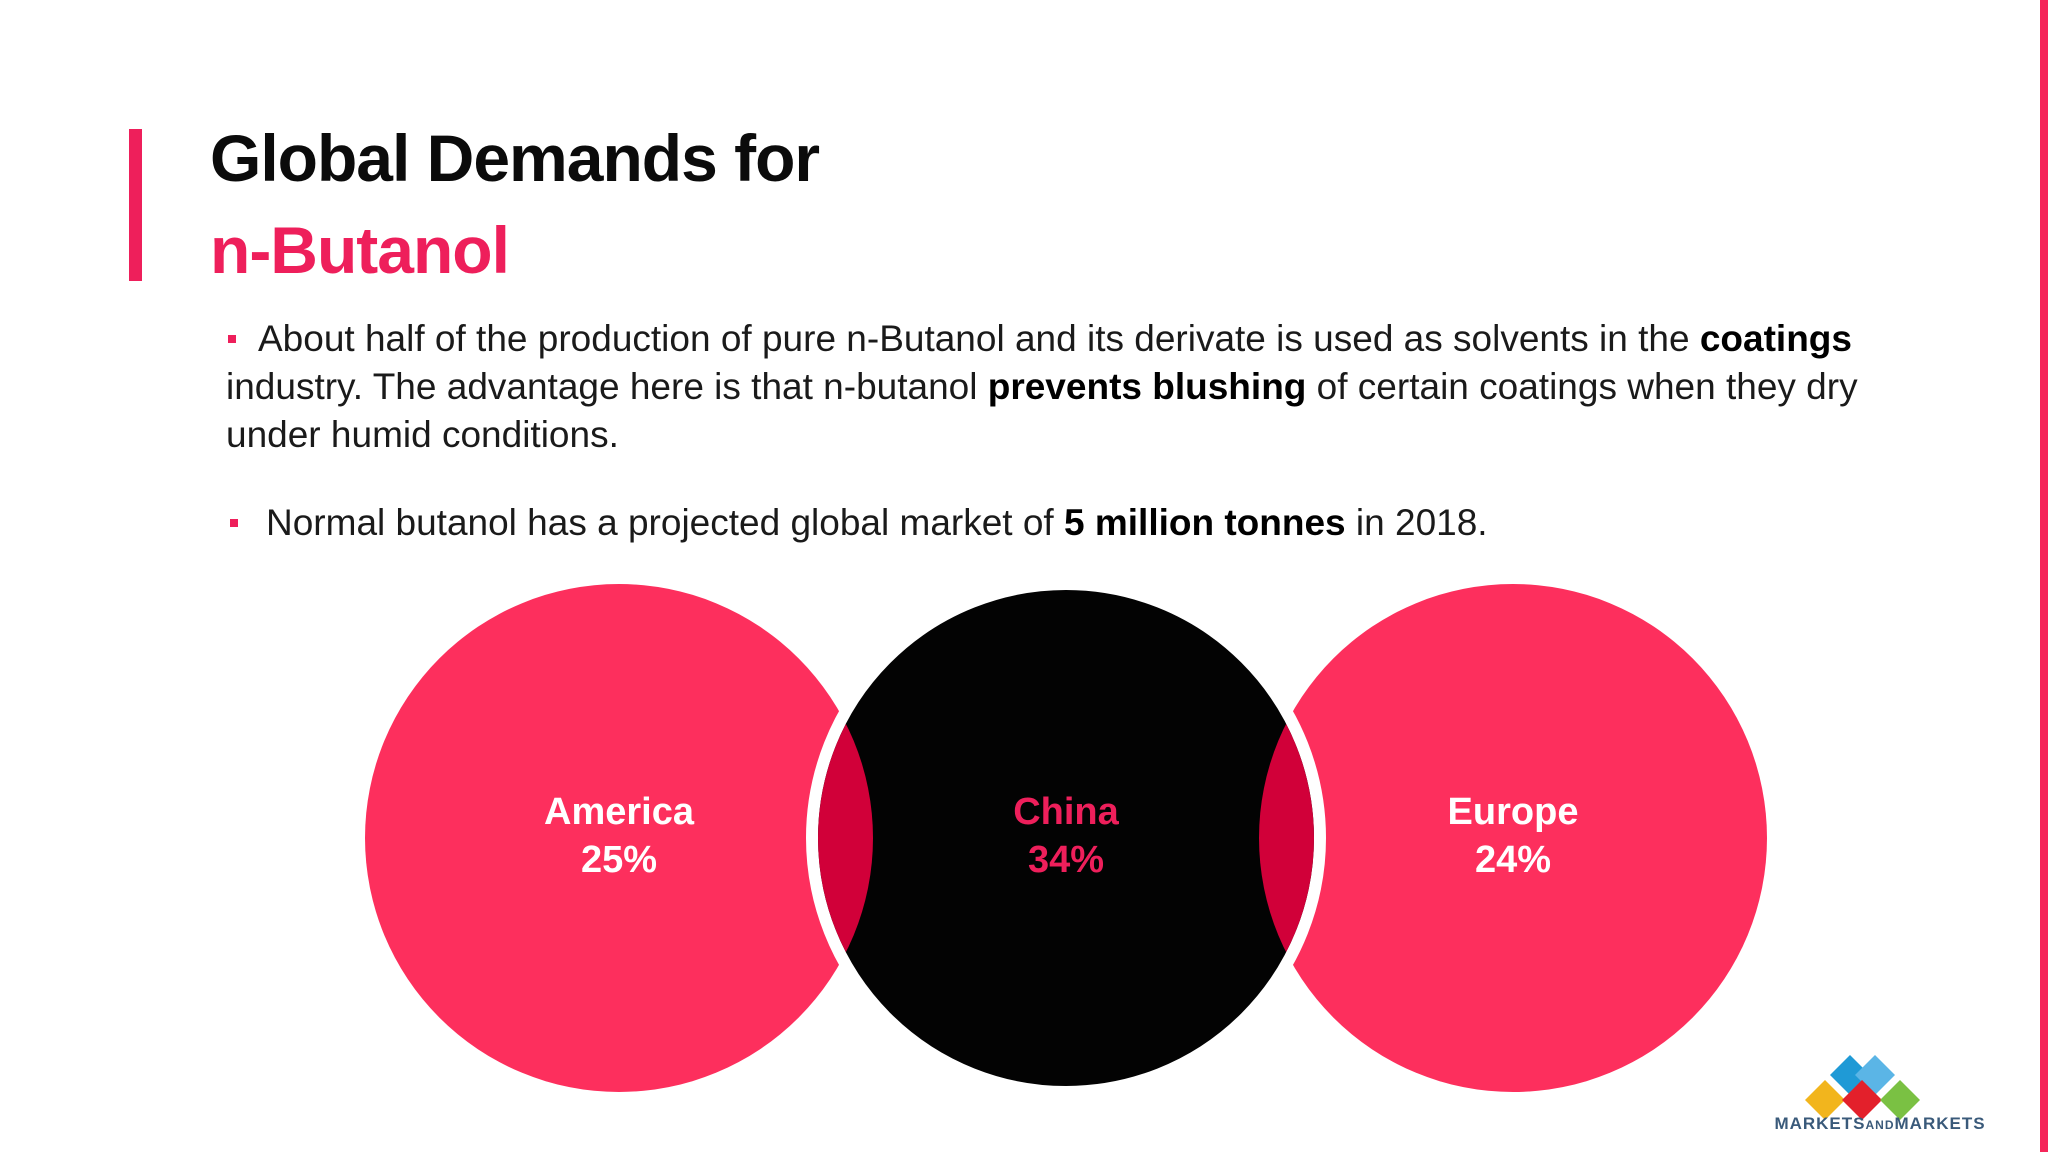 This screenshot has height=1152, width=2048. Describe the element at coordinates (1066, 860) in the screenshot. I see `region-share: 34%` at that location.